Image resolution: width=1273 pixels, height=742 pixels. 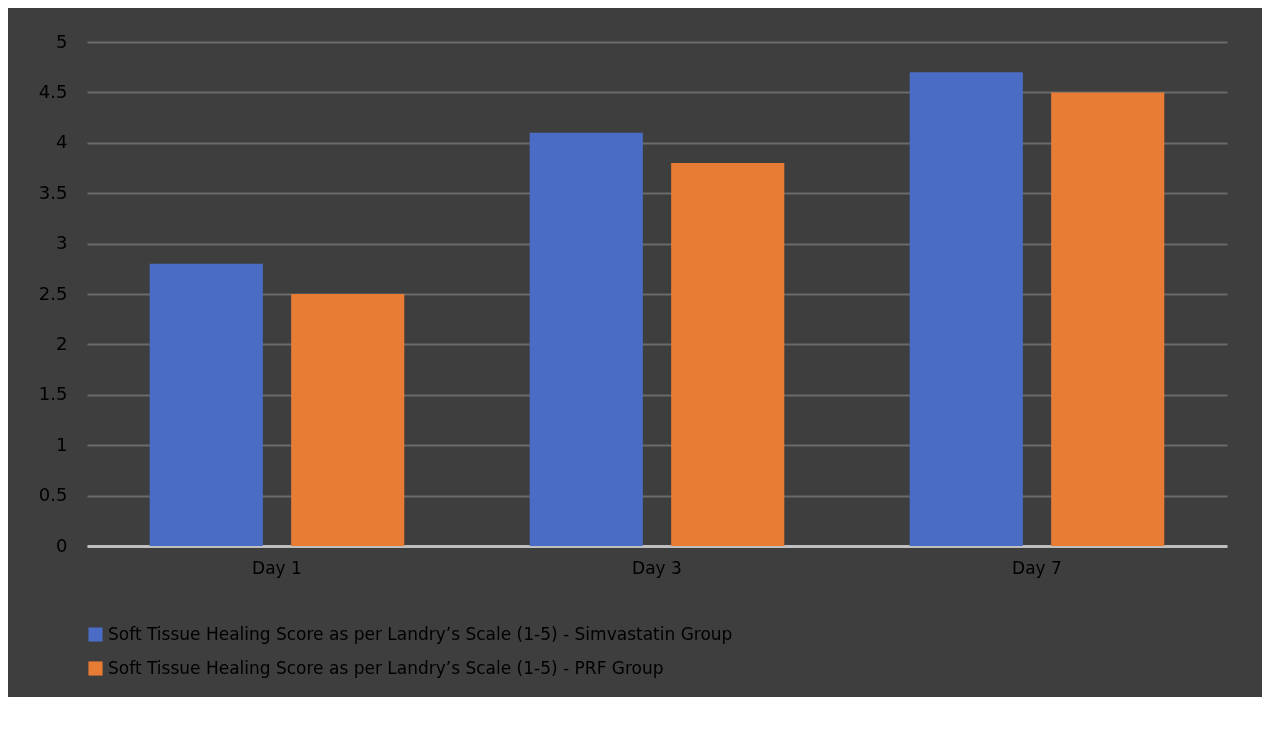 What do you see at coordinates (53, 495) in the screenshot?
I see `y-tick-label: 0.5` at bounding box center [53, 495].